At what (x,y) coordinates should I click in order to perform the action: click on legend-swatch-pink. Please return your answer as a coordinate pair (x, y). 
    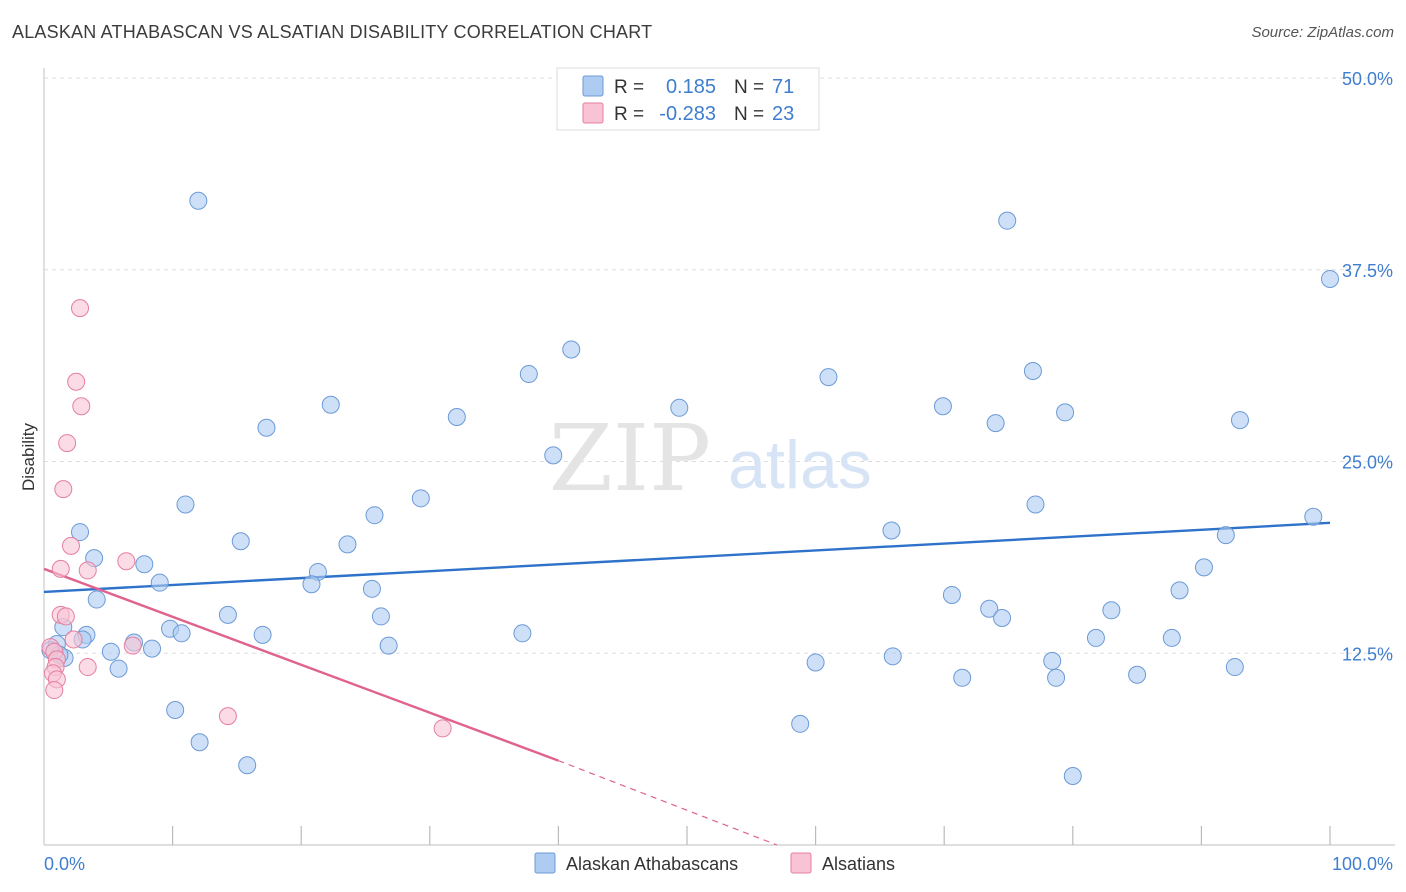
    Looking at the image, I should click on (593, 113).